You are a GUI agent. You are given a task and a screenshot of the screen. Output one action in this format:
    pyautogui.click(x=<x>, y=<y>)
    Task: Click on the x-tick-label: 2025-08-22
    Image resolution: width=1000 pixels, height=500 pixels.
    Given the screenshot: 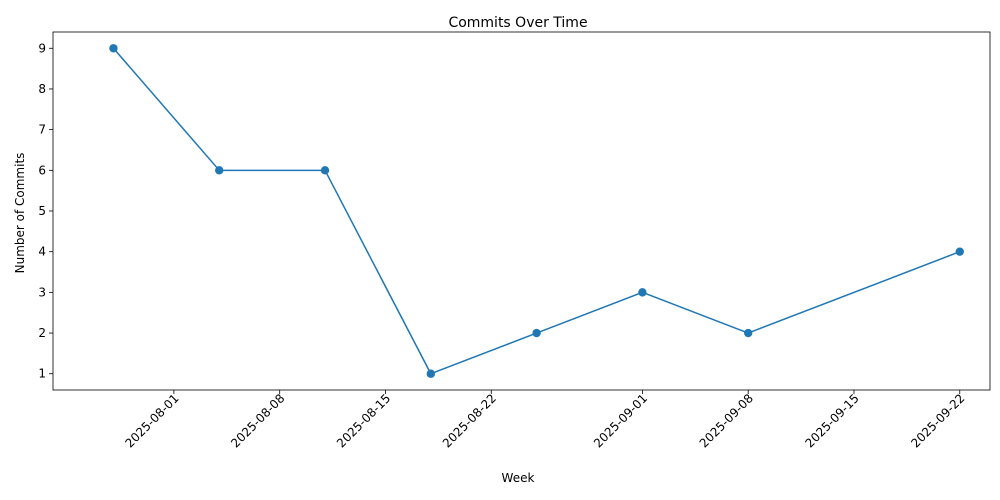 What is the action you would take?
    pyautogui.click(x=469, y=420)
    